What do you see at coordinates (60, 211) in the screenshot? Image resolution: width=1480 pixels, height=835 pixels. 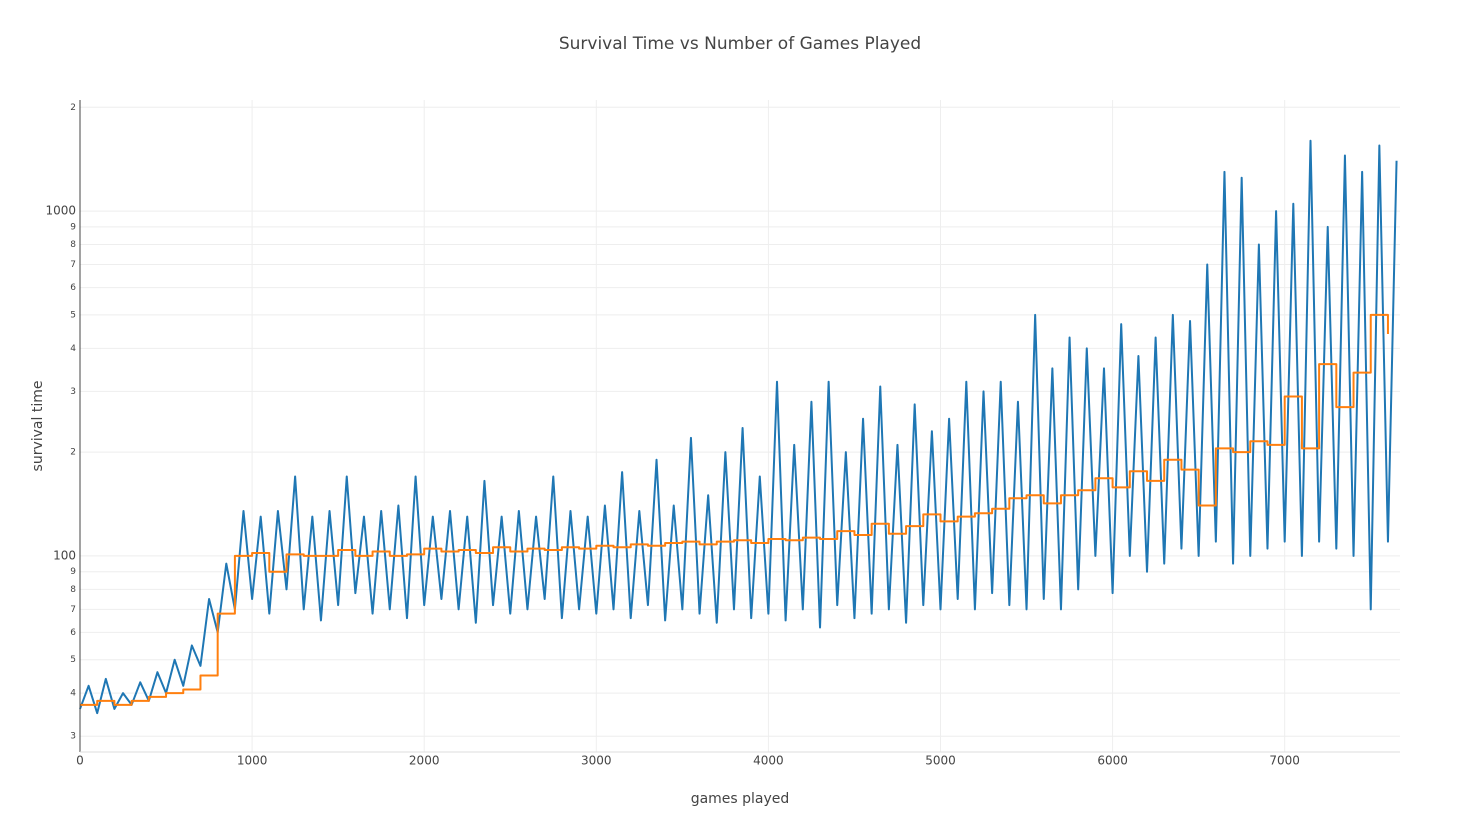 I see `y-tick-label: 1000` at bounding box center [60, 211].